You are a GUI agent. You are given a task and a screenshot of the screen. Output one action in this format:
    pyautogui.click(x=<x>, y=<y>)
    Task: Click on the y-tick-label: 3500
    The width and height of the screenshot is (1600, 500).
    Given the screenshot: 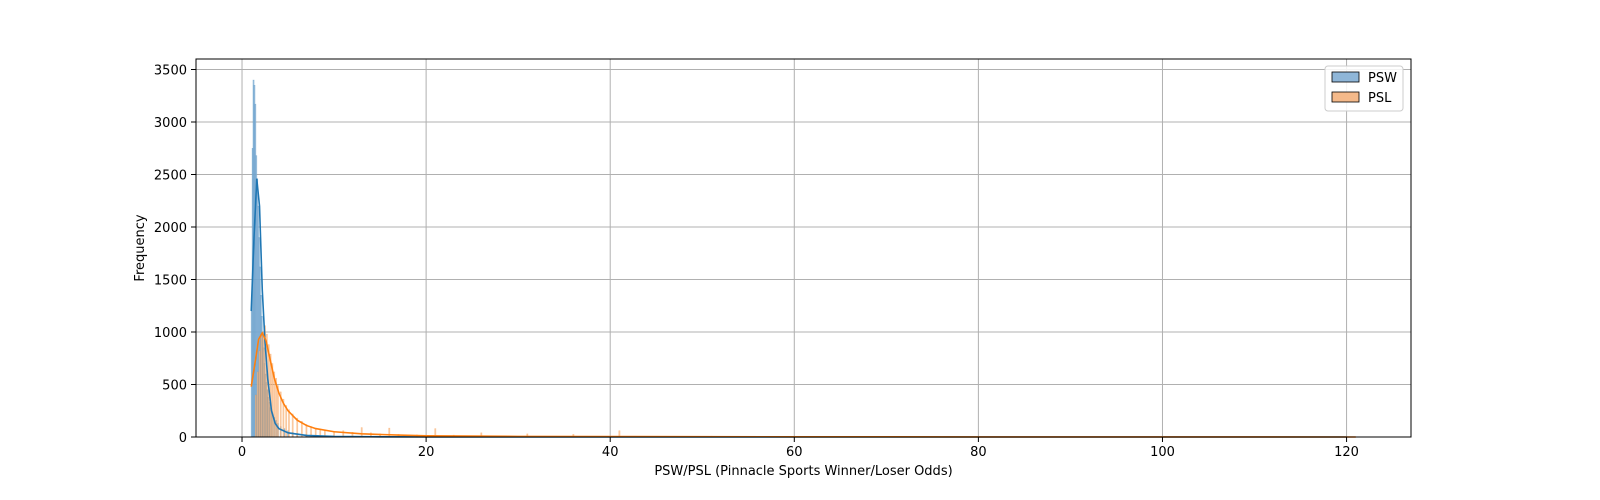 What is the action you would take?
    pyautogui.click(x=170, y=71)
    